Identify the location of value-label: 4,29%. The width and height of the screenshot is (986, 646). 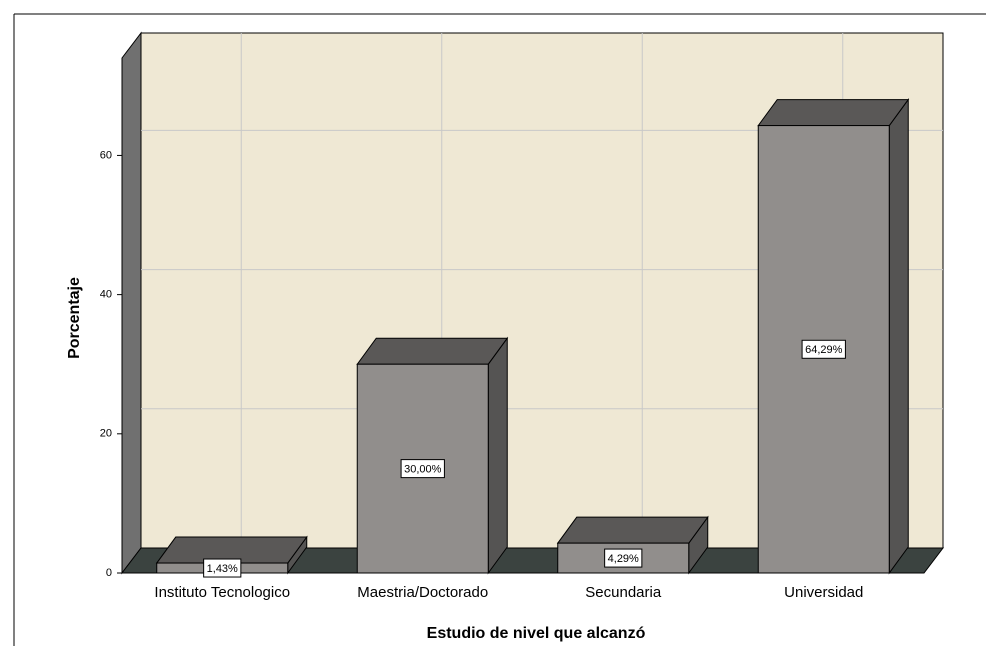
(623, 559).